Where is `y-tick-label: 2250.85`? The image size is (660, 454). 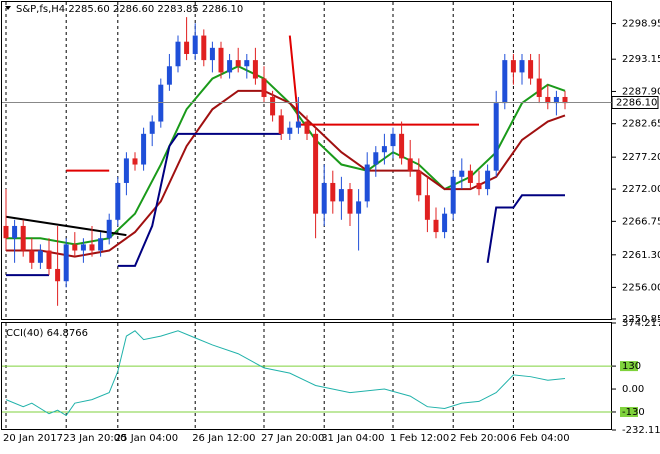 y-tick-label: 2250.85 is located at coordinates (641, 319).